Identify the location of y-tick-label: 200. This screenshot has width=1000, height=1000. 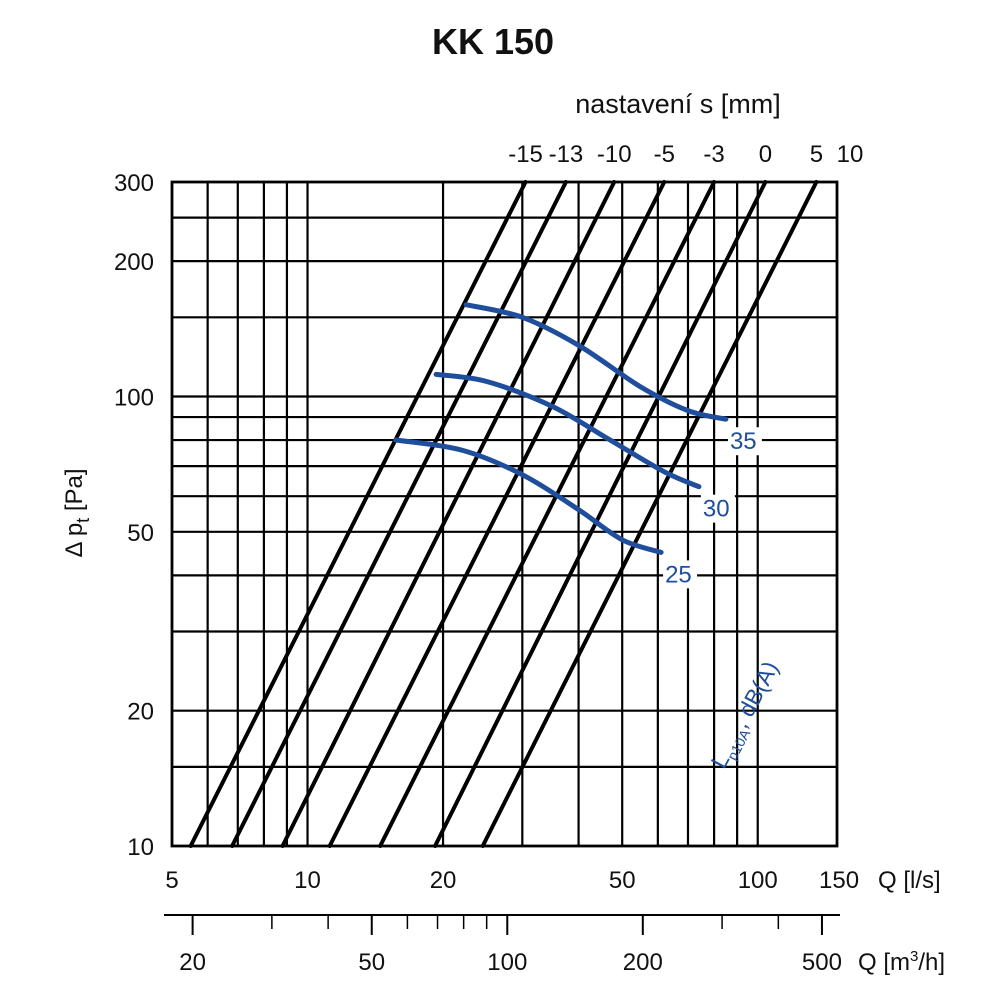
(134, 262).